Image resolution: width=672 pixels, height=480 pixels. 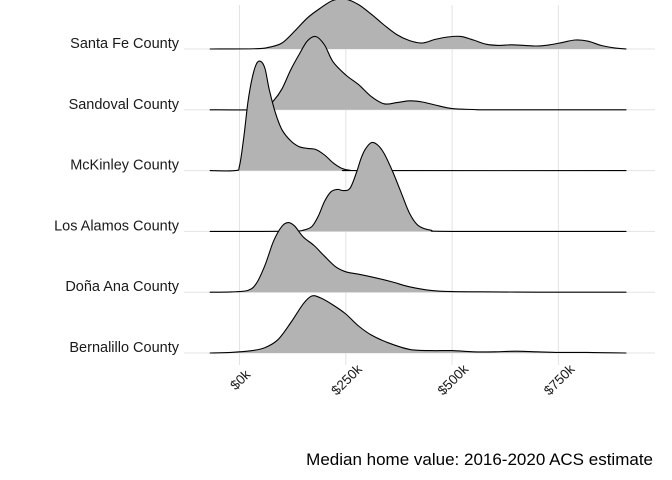 What do you see at coordinates (453, 379) in the screenshot?
I see `x-tick-label-2: $500k` at bounding box center [453, 379].